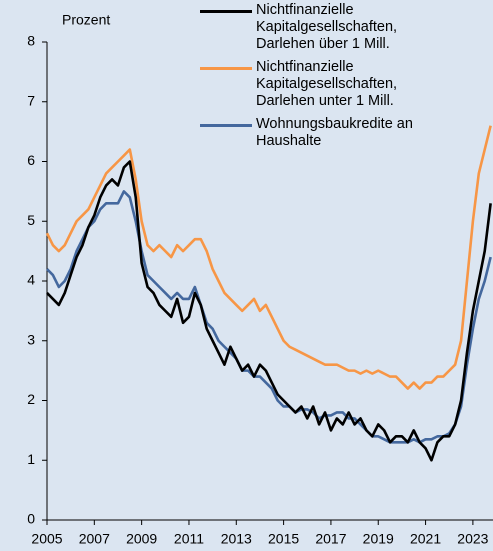  What do you see at coordinates (31, 399) in the screenshot?
I see `y-tick-label: 2` at bounding box center [31, 399].